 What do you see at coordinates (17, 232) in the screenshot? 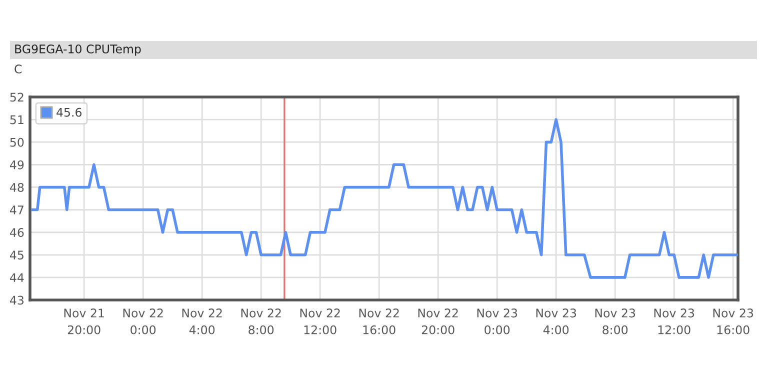
I see `y-tick-label: 46` at bounding box center [17, 232].